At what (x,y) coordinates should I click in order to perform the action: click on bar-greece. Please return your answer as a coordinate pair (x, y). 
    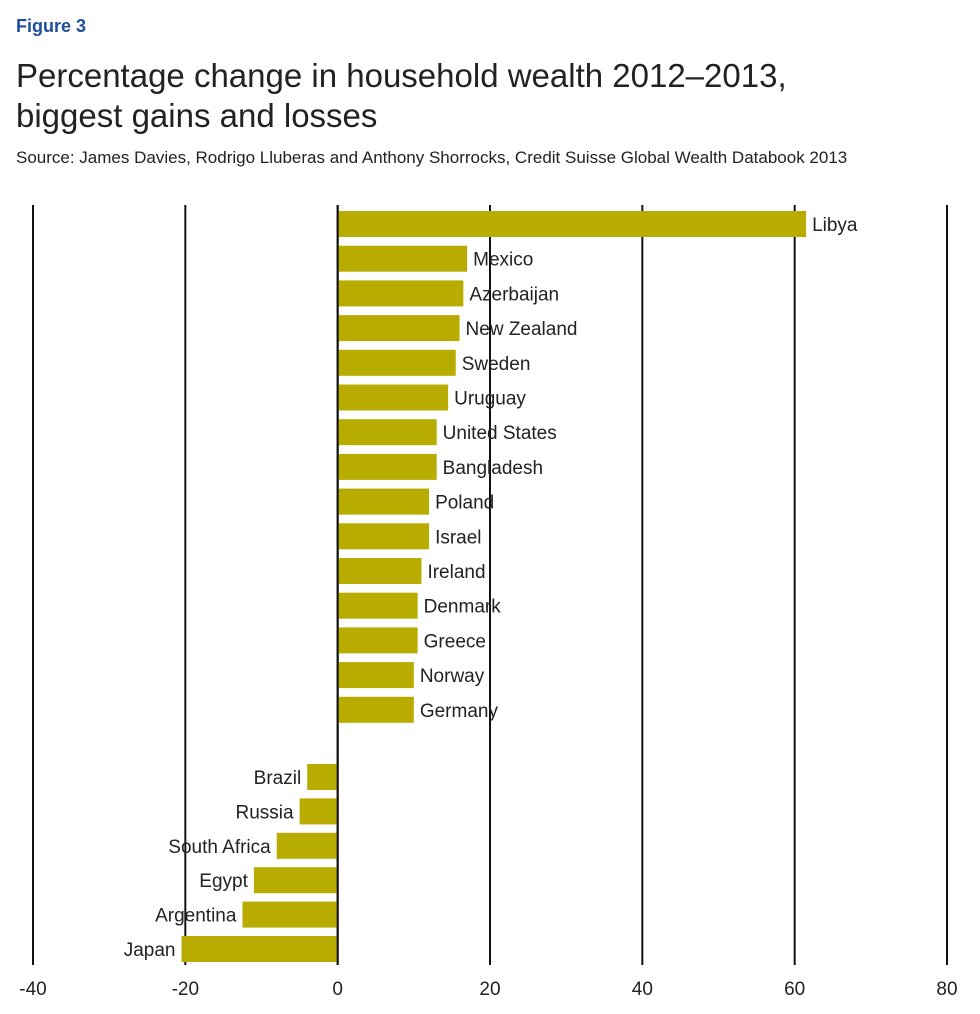
    Looking at the image, I should click on (377, 640).